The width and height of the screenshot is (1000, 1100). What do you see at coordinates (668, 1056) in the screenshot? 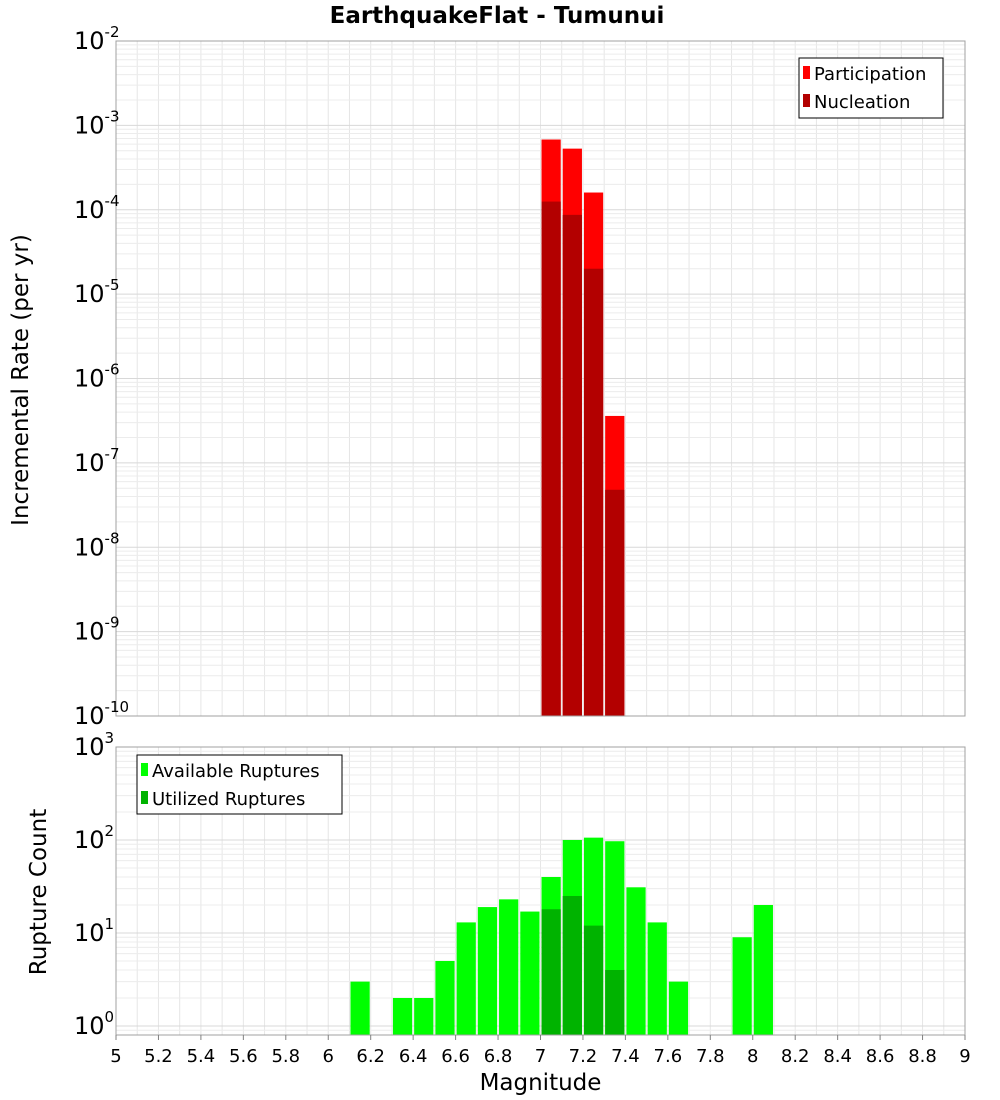
I see `x-tick-label: 7.6` at bounding box center [668, 1056].